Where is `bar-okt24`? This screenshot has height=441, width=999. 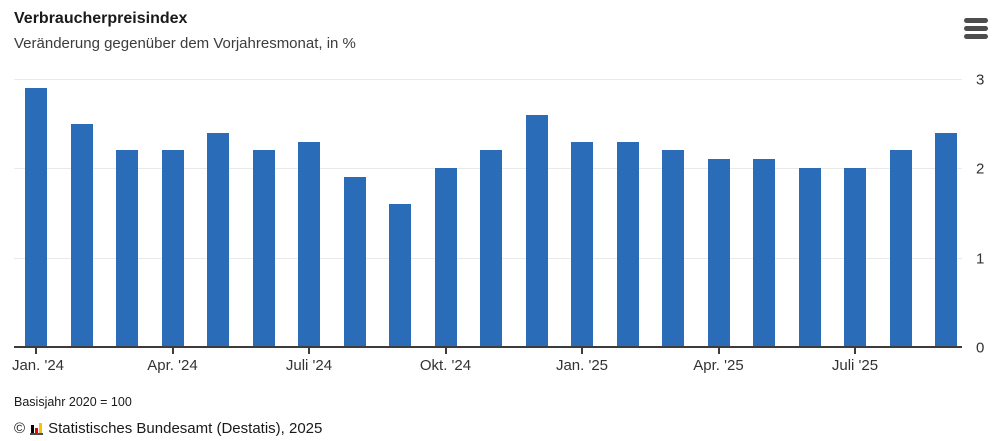 bar-okt24 is located at coordinates (445, 257).